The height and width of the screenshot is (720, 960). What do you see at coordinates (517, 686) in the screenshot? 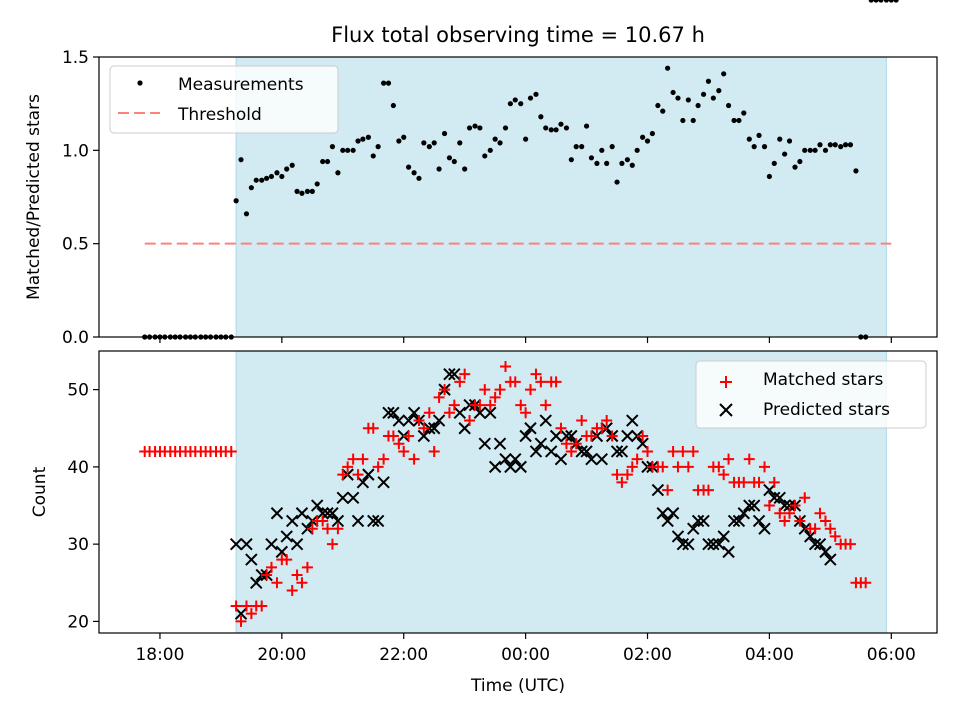
I see `x-axis-label: Time (UTC)` at bounding box center [517, 686].